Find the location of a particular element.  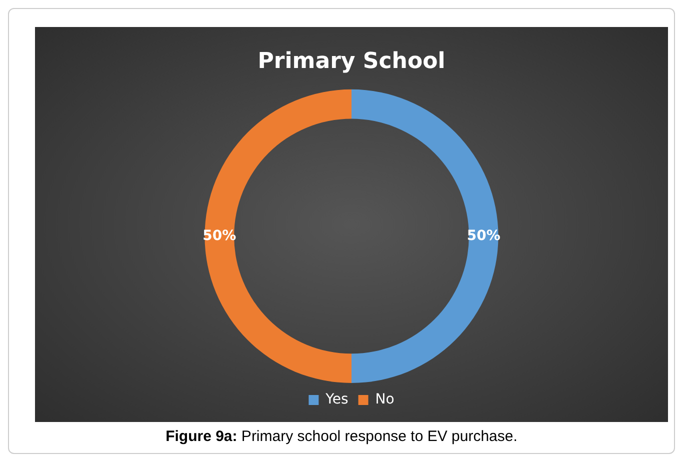

caption: Figure 9a: Primary school response to EV purchase. is located at coordinates (341, 436).